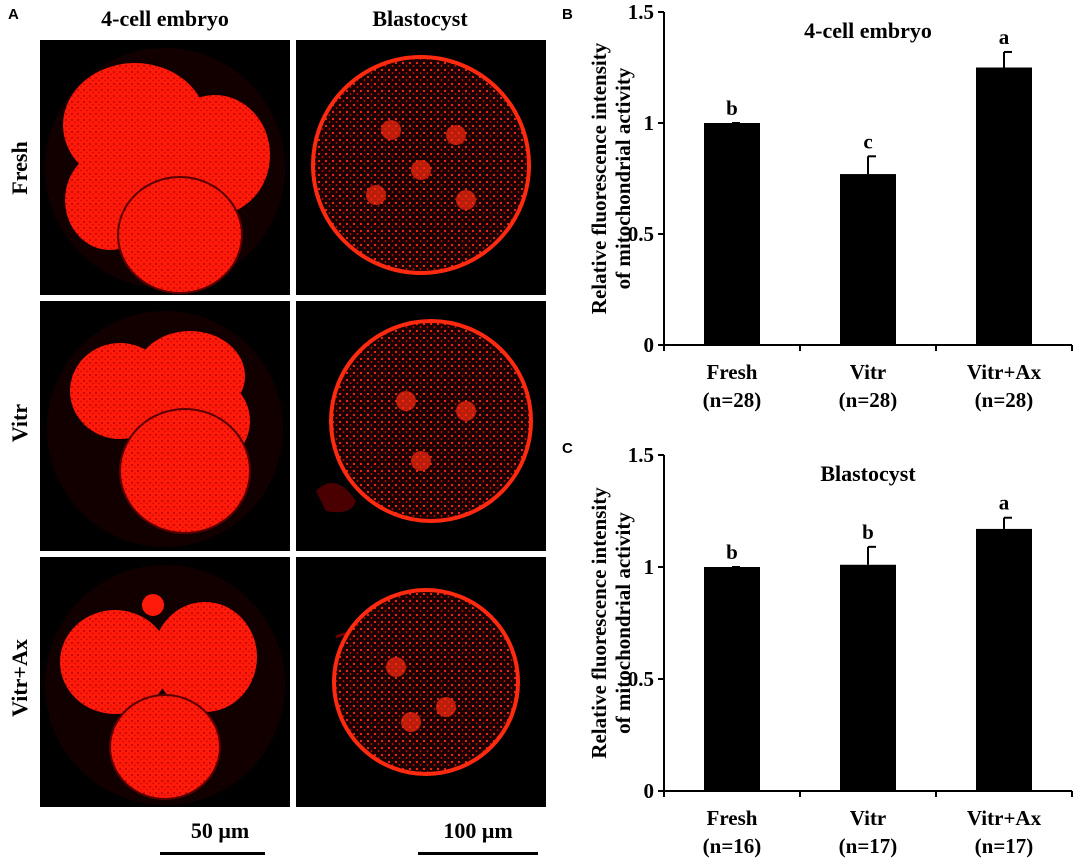 Image resolution: width=1084 pixels, height=868 pixels. Describe the element at coordinates (732, 108) in the screenshot. I see `chart-b-sig-label: b` at that location.